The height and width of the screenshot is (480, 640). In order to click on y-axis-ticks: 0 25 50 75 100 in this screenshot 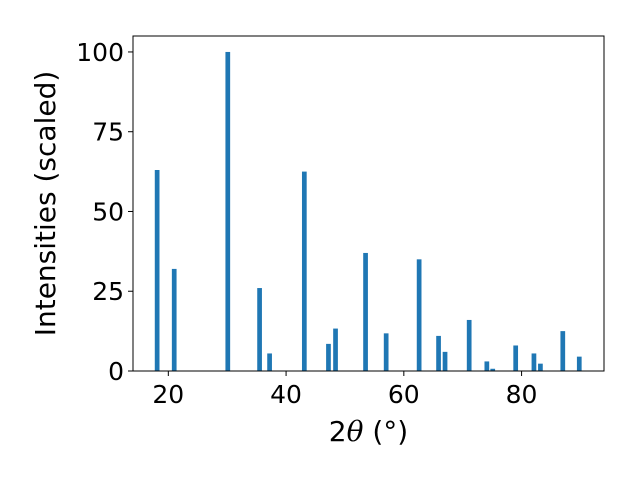, I will do `click(104, 212)`.